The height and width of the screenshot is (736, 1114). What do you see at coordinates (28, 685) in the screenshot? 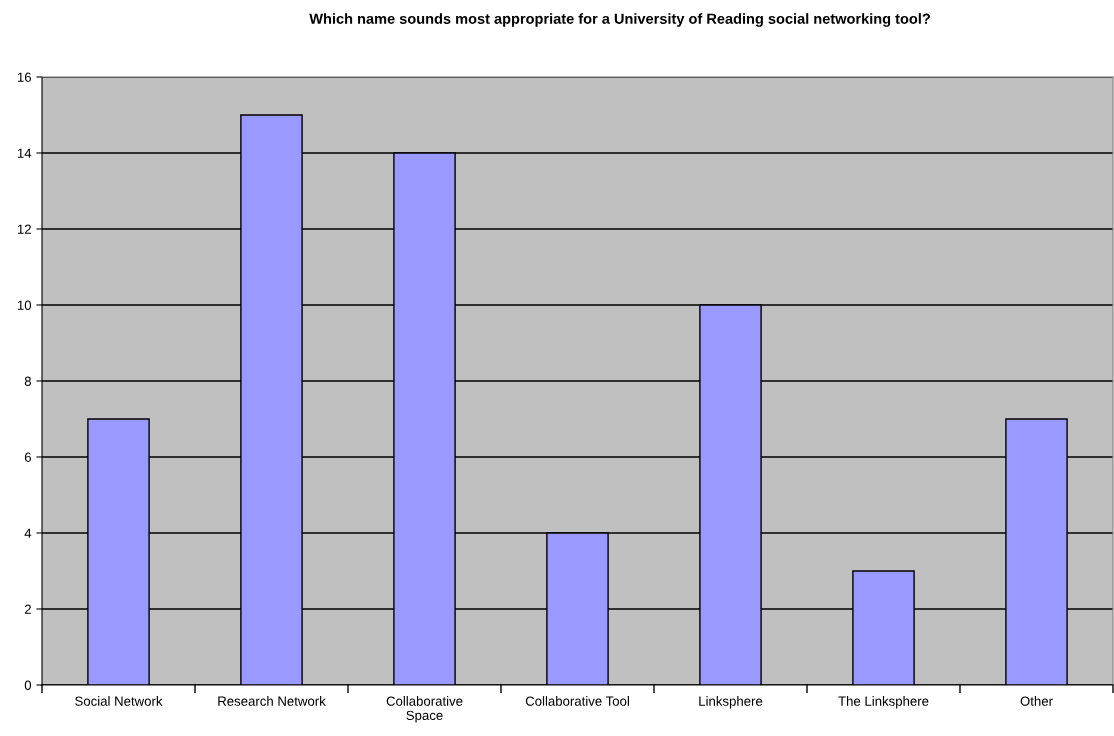
I see `y-tick-label: 0` at bounding box center [28, 685].